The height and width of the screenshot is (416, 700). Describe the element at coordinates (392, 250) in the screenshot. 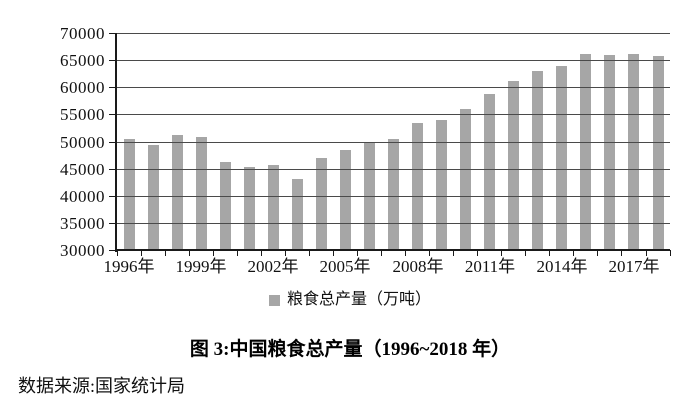

I see `x-axis-line` at that location.